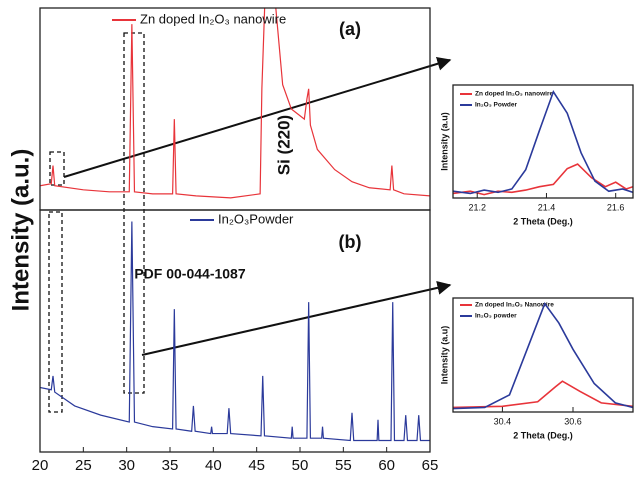  What do you see at coordinates (386, 465) in the screenshot?
I see `x-tick-label: 60` at bounding box center [386, 465].